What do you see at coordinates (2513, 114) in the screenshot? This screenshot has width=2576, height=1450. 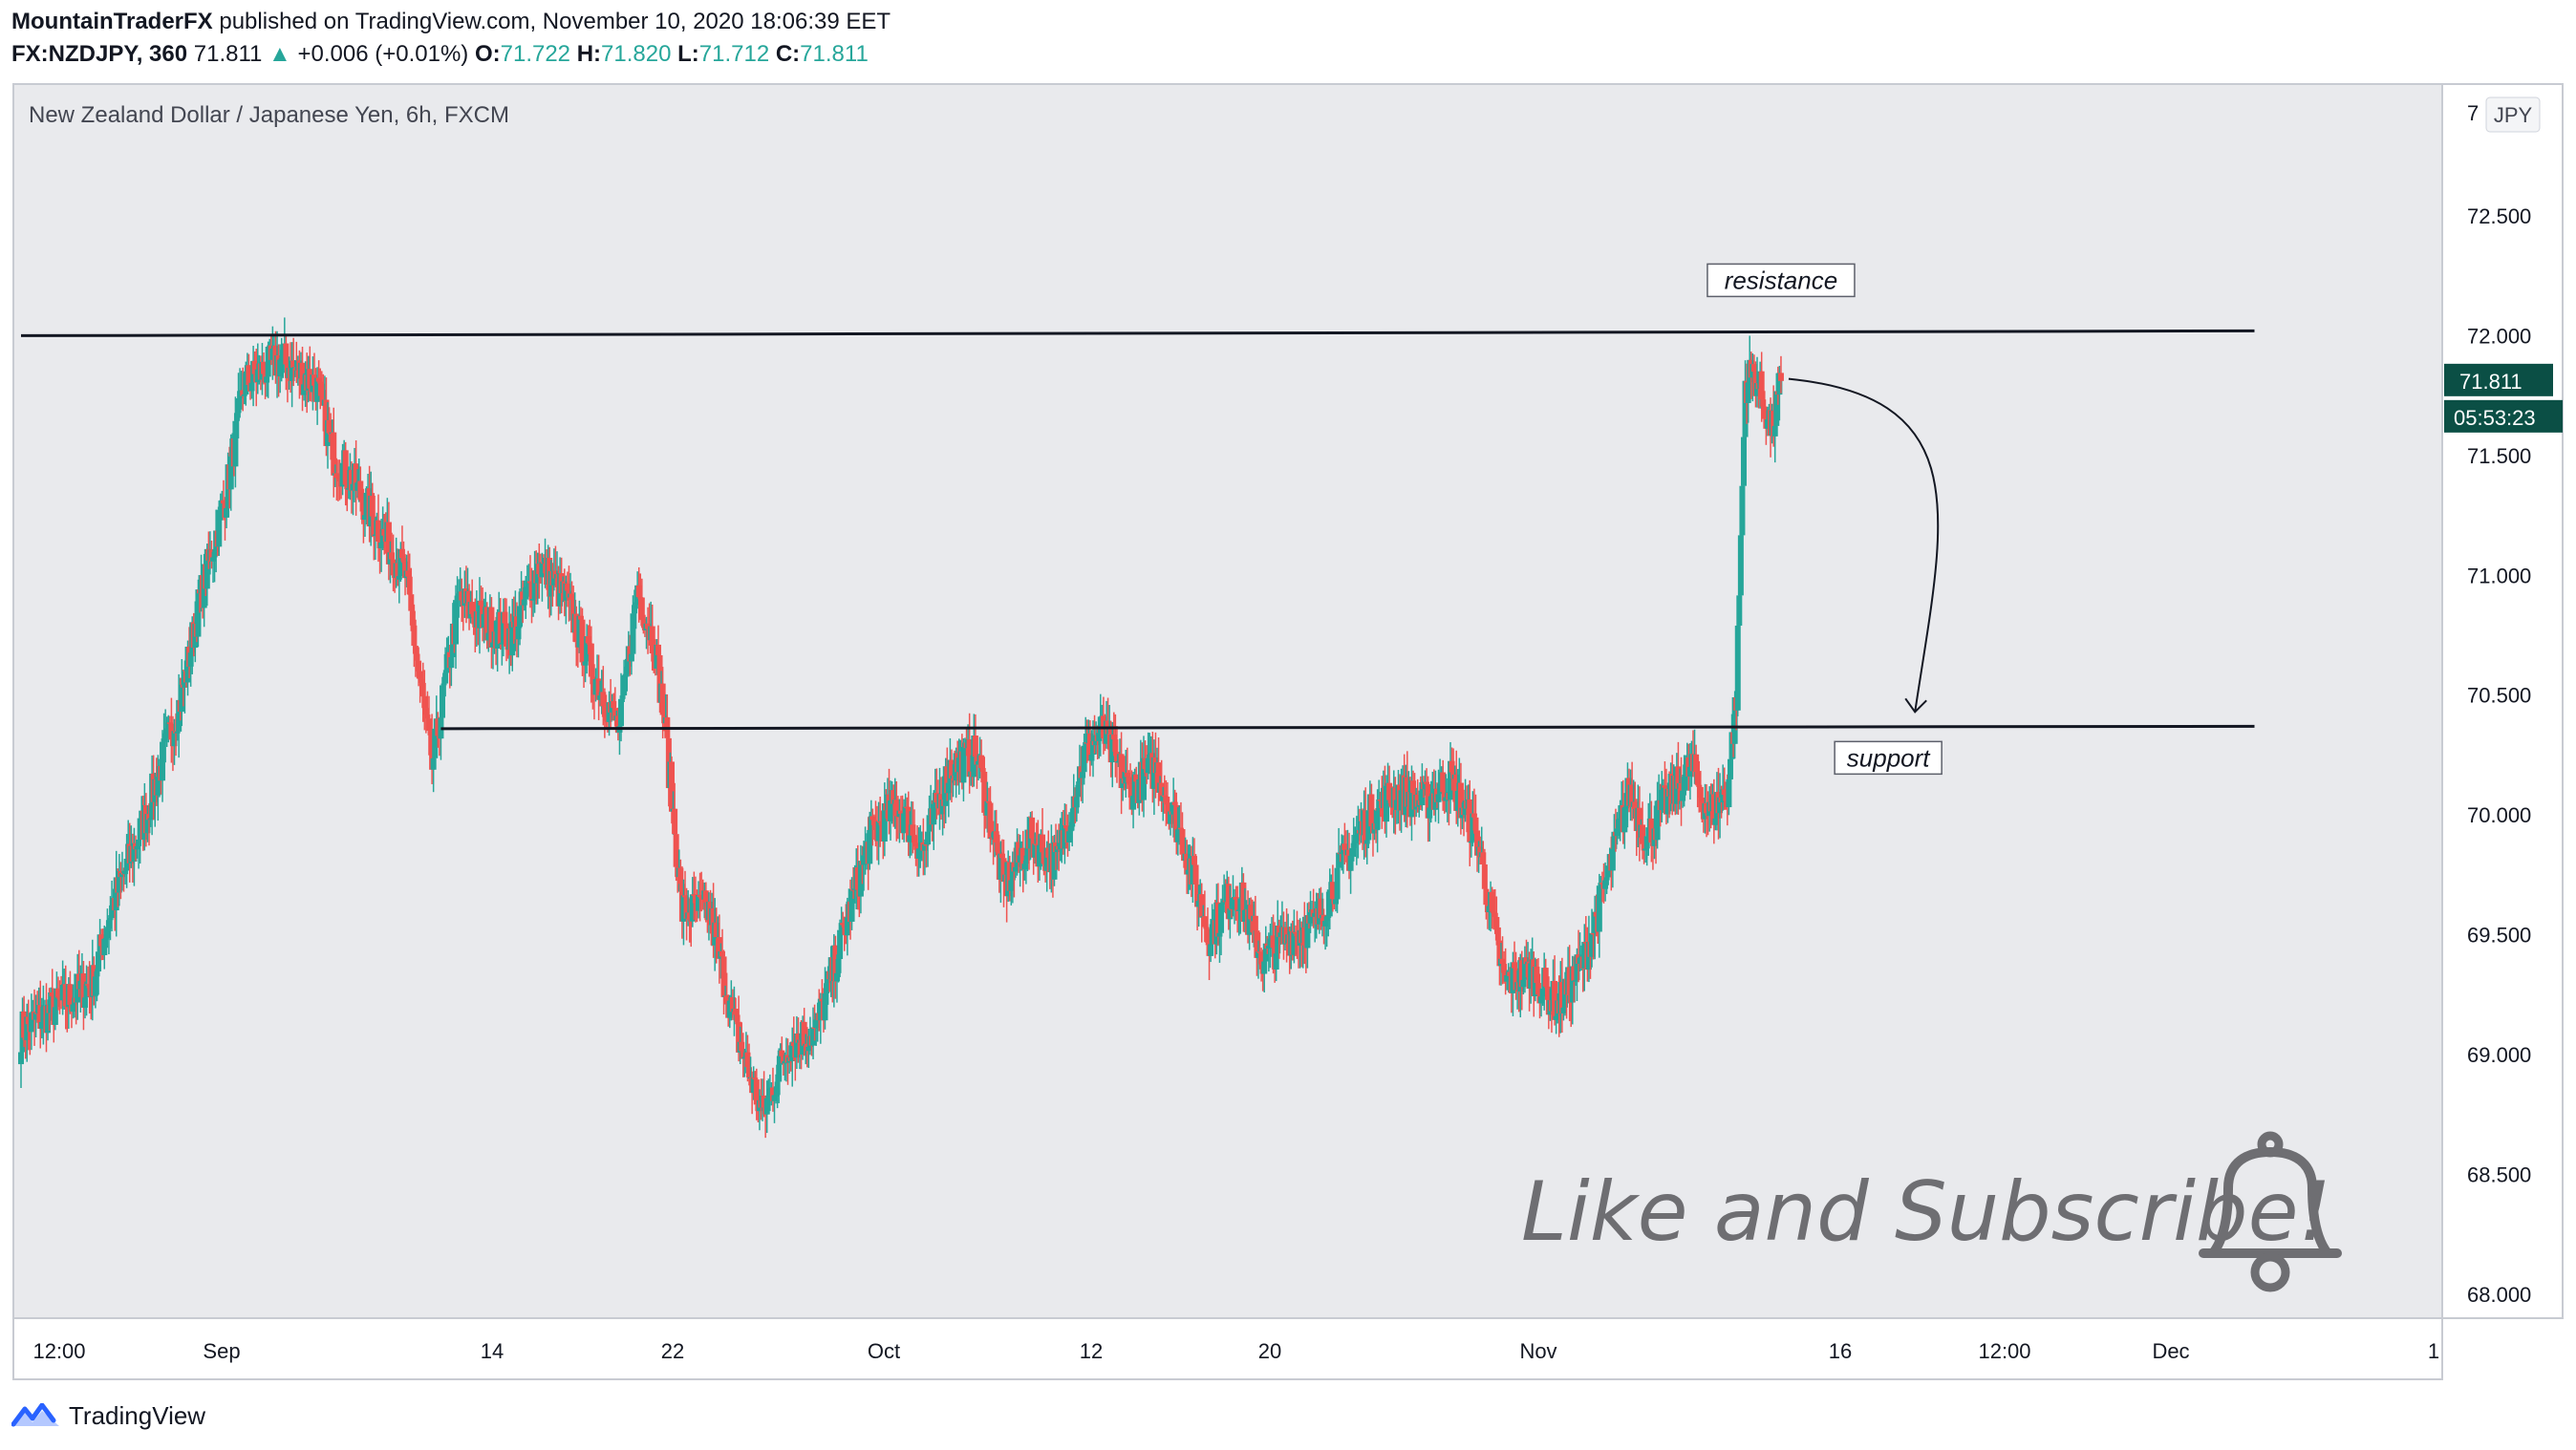 I see `currency-badge` at bounding box center [2513, 114].